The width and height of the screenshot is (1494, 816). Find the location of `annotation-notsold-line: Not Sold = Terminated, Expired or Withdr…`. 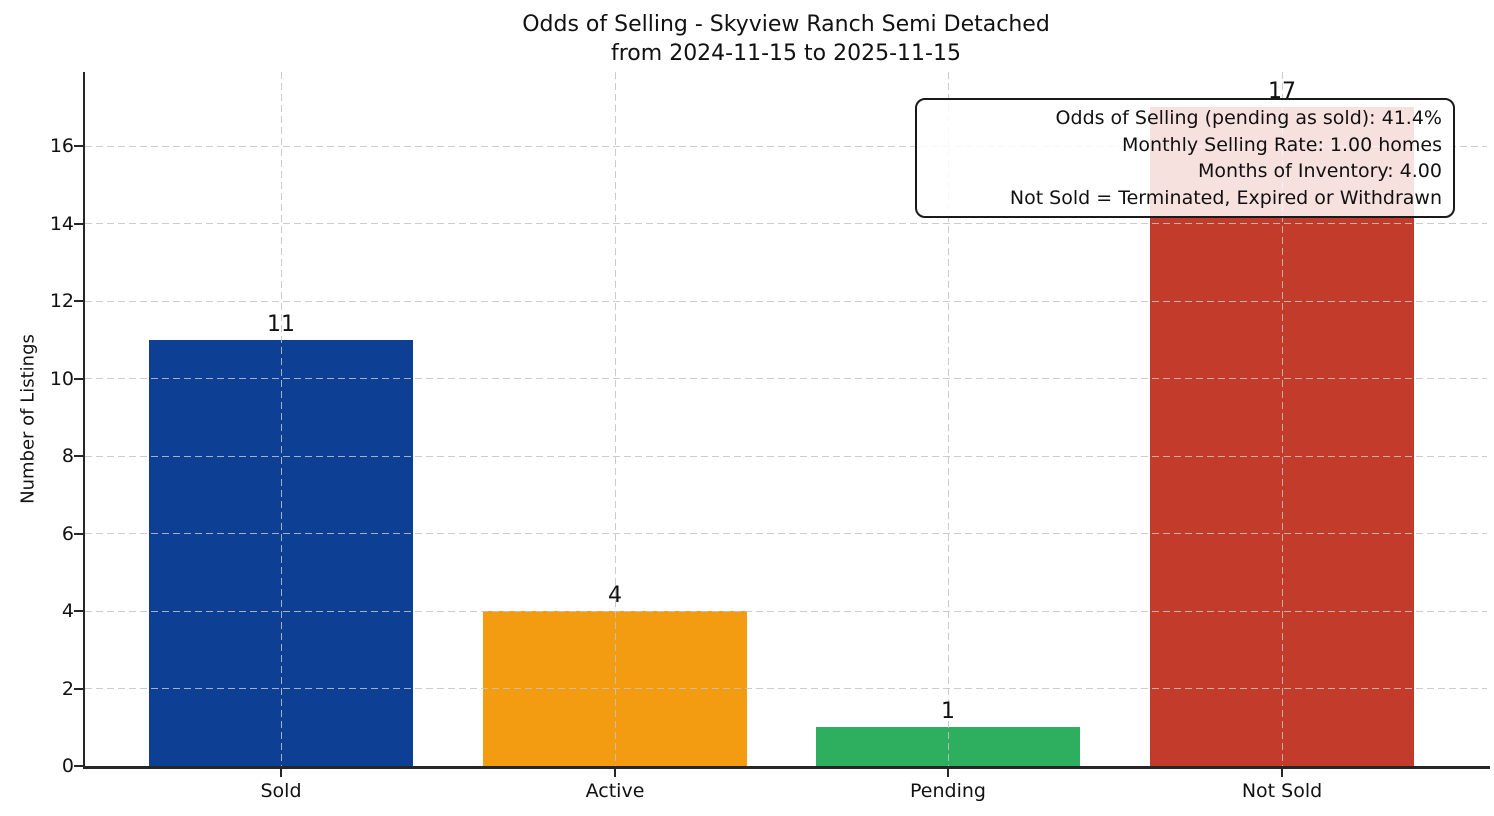

annotation-notsold-line: Not Sold = Terminated, Expired or Withdr… is located at coordinates (1225, 197).